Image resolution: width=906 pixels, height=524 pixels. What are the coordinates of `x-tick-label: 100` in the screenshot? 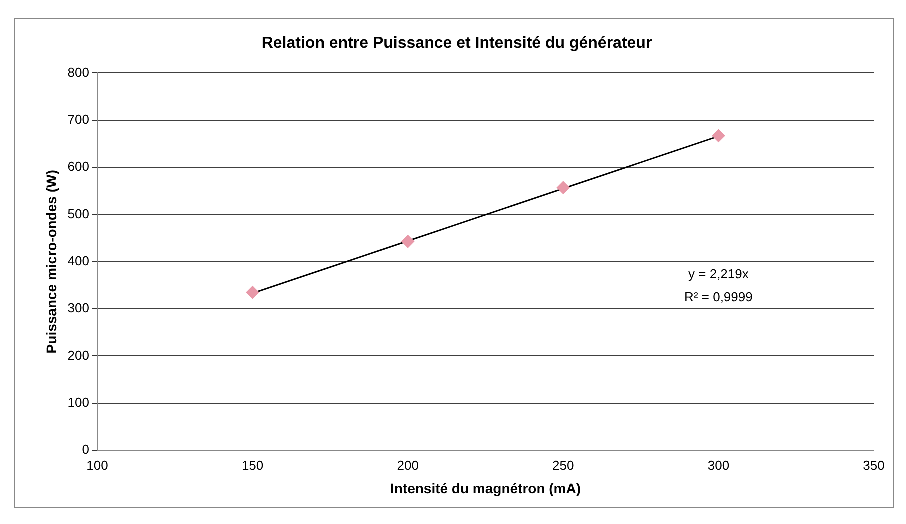 It's located at (97, 465).